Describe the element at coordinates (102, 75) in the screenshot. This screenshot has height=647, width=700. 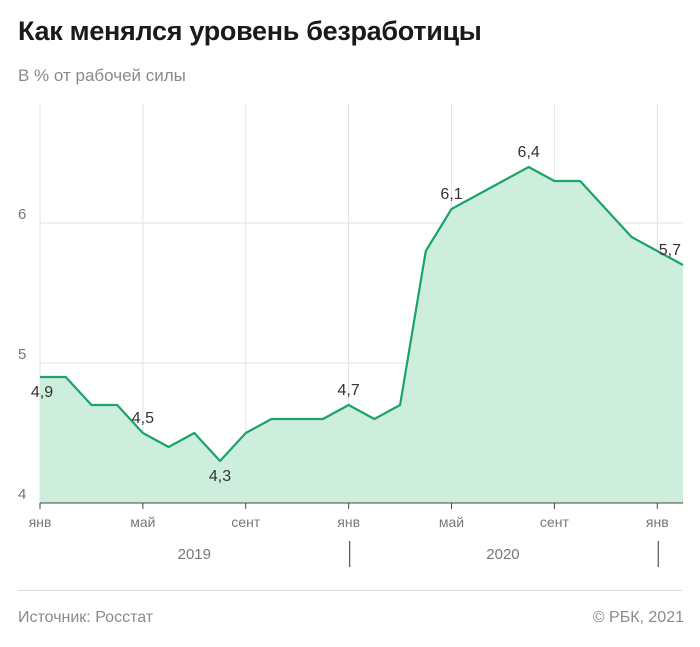
I see `chart-subtitle: В % от рабочей силы` at that location.